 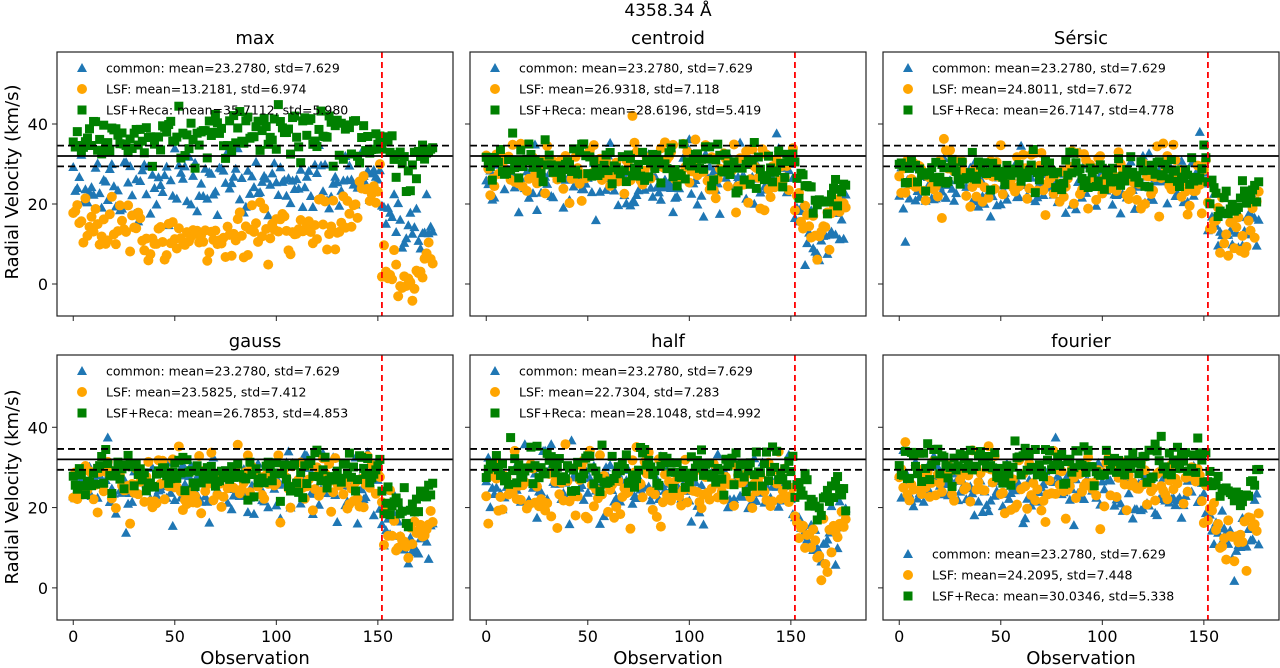 I want to click on x-tick-label: 150, so click(x=791, y=636).